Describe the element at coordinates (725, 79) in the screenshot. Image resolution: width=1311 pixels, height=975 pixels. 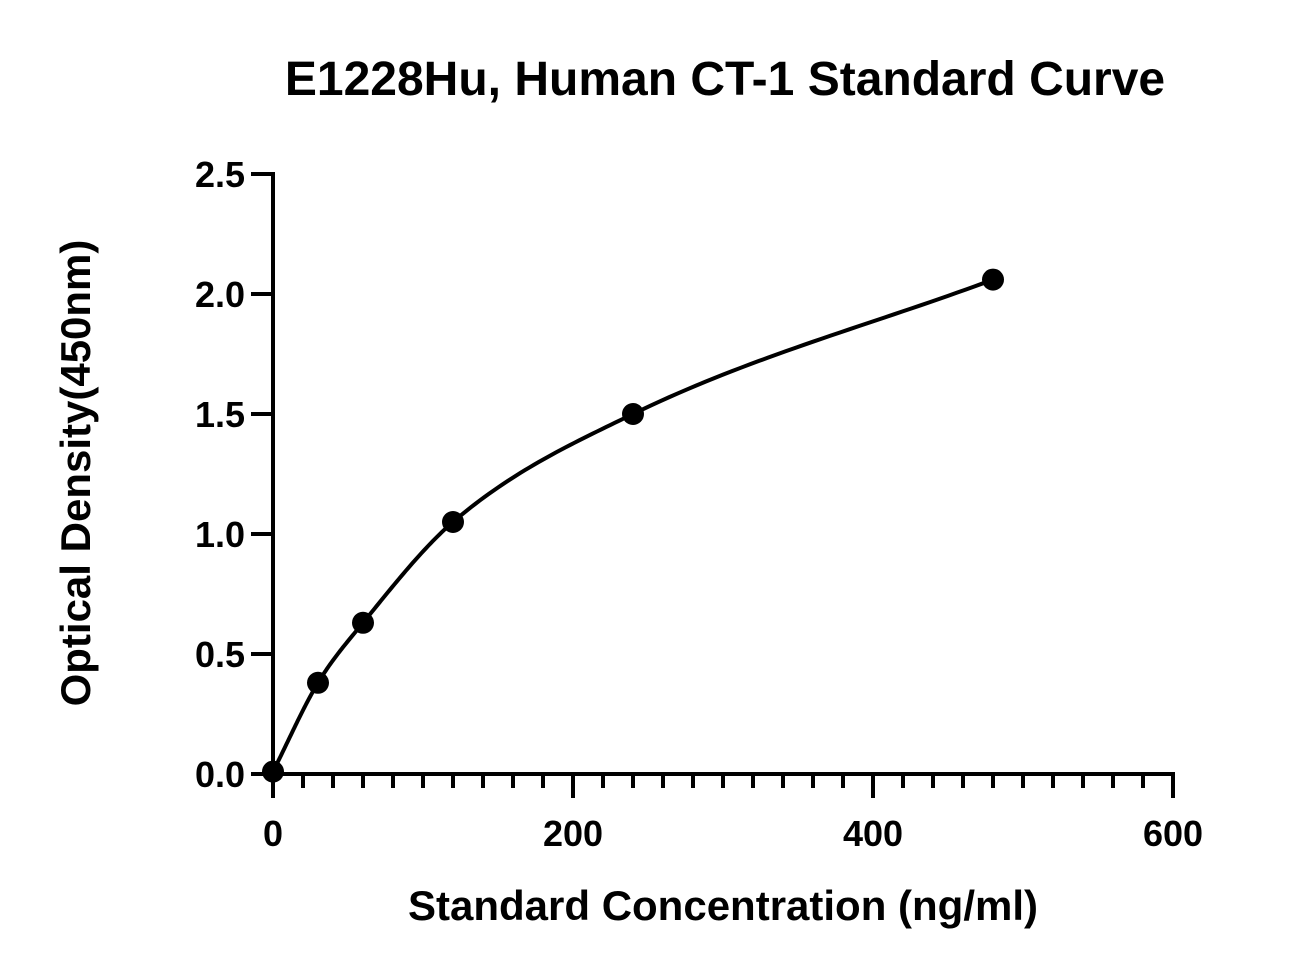
I see `chart-title: E1228Hu, Human CT-1 Standard Curve` at that location.